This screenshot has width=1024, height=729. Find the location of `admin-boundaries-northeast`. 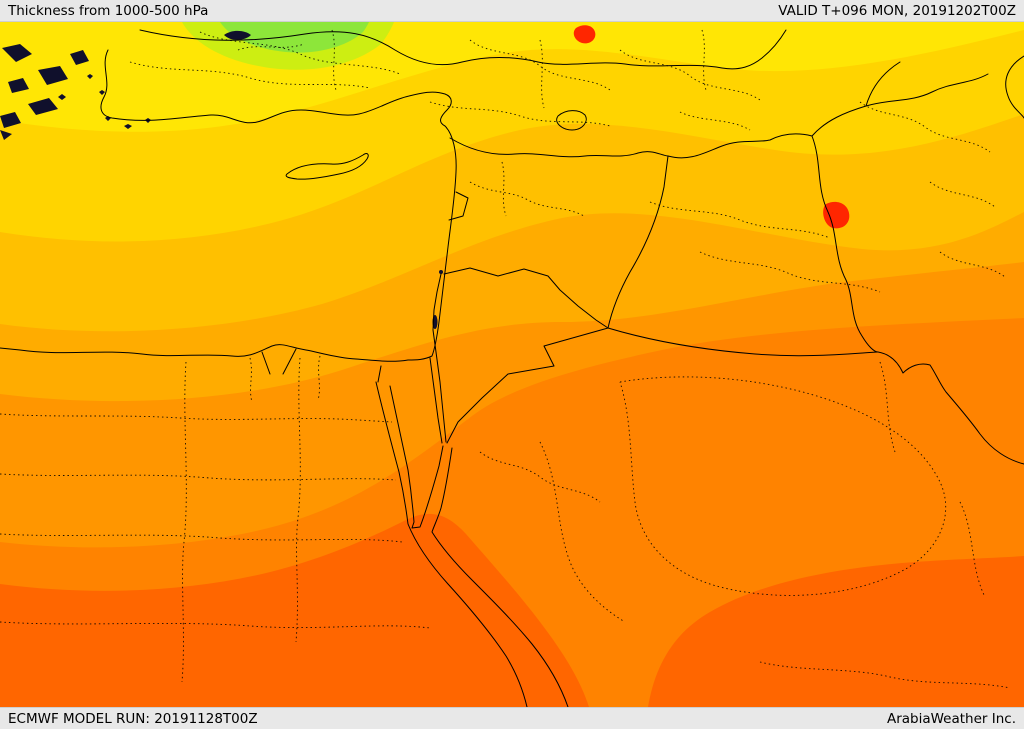

admin-boundaries-northeast is located at coordinates (932, 189).